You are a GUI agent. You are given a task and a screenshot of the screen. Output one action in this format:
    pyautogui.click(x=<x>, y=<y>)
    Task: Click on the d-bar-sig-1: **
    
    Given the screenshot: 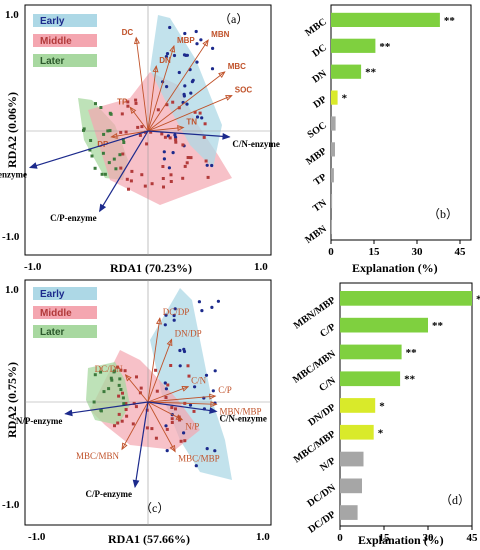 What is the action you would take?
    pyautogui.click(x=438, y=326)
    